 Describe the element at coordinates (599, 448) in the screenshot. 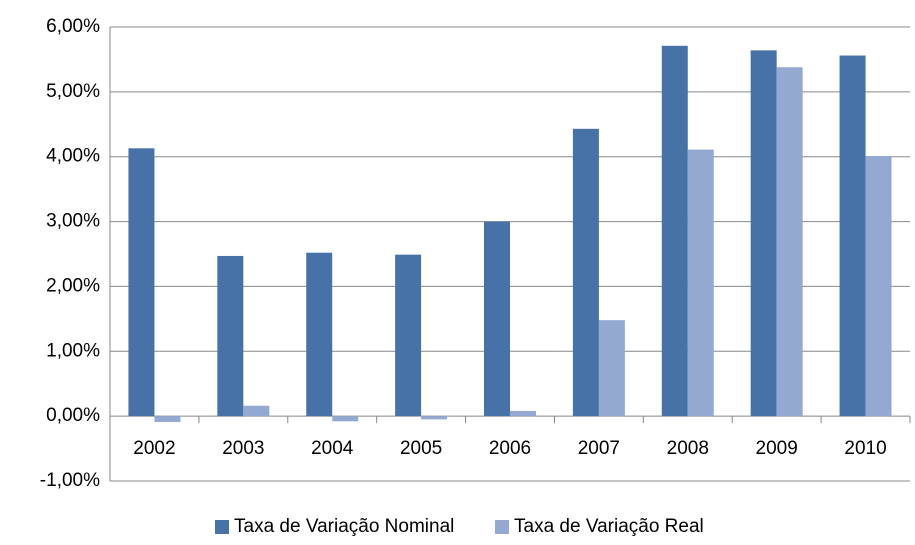

I see `x-tick-label: 2007` at that location.